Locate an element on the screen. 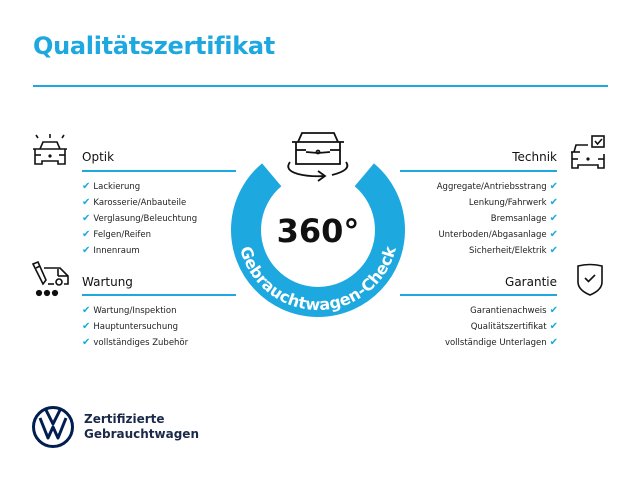  shield-check-icon is located at coordinates (590, 279).